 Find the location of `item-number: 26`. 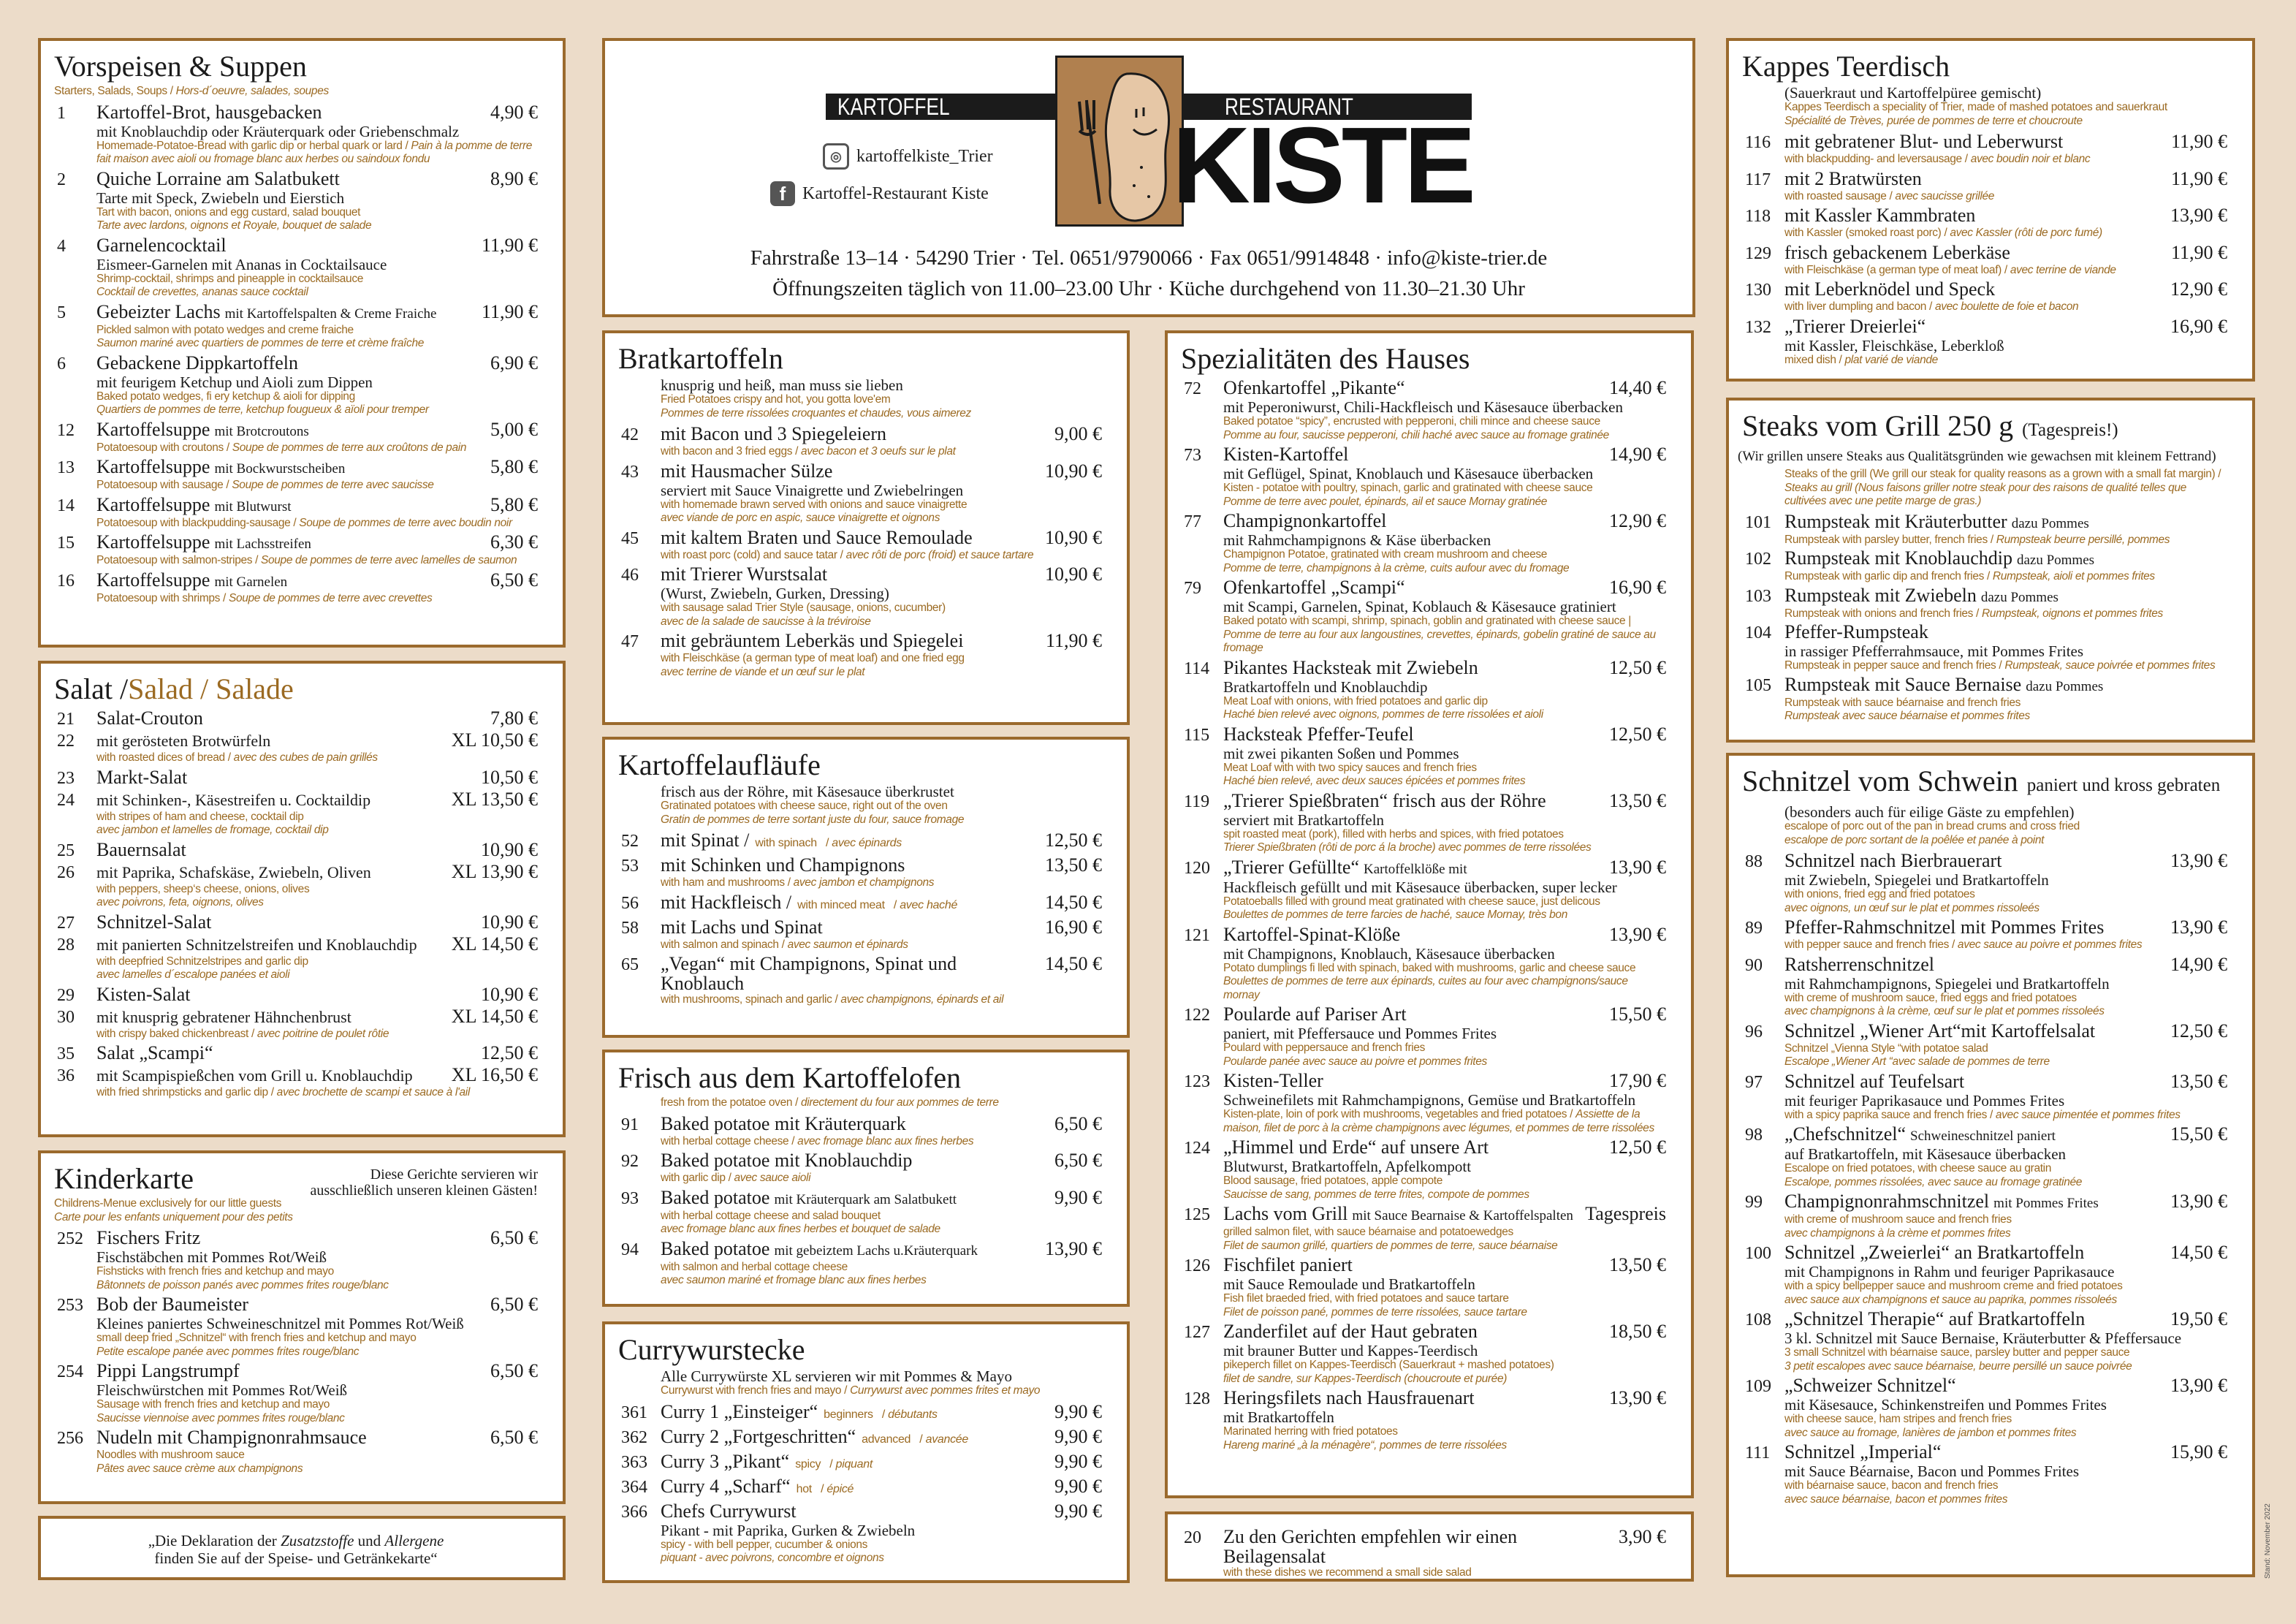

item-number: 26 is located at coordinates (66, 872).